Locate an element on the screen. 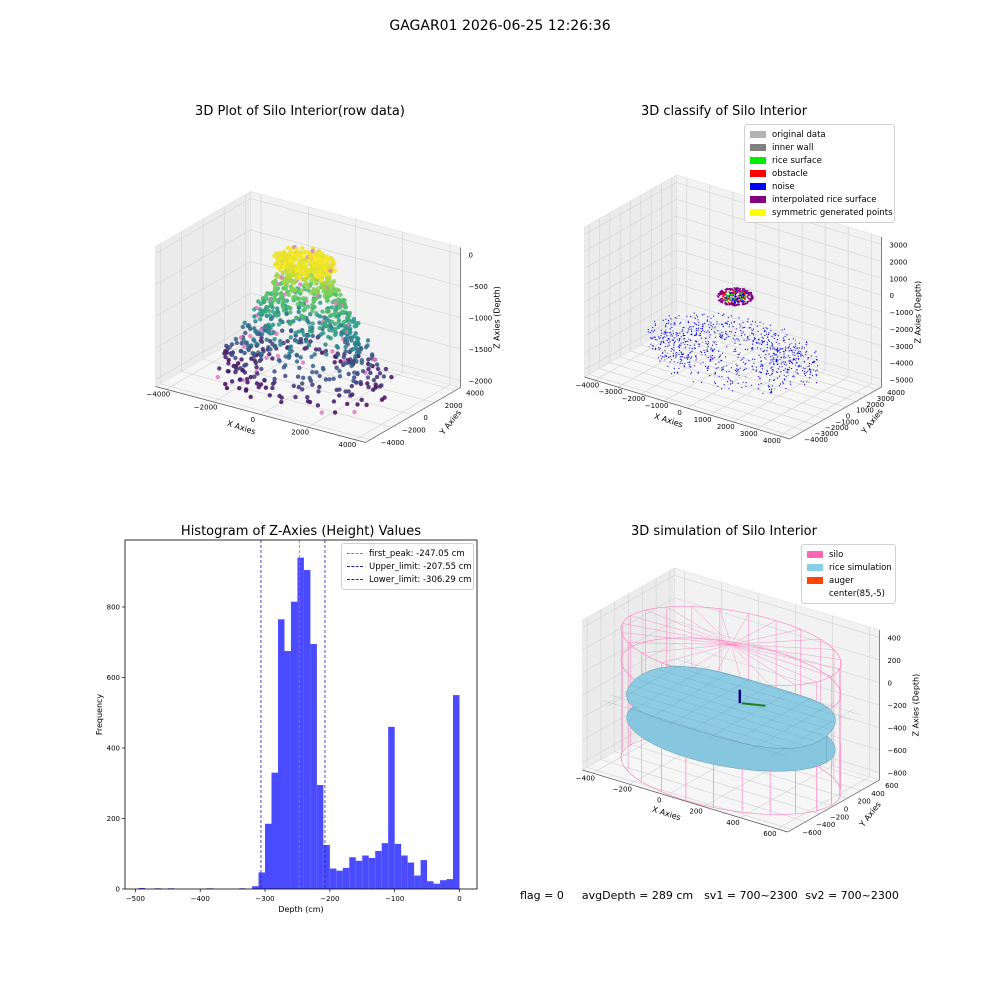  z-tick-label: −800 is located at coordinates (896, 774).